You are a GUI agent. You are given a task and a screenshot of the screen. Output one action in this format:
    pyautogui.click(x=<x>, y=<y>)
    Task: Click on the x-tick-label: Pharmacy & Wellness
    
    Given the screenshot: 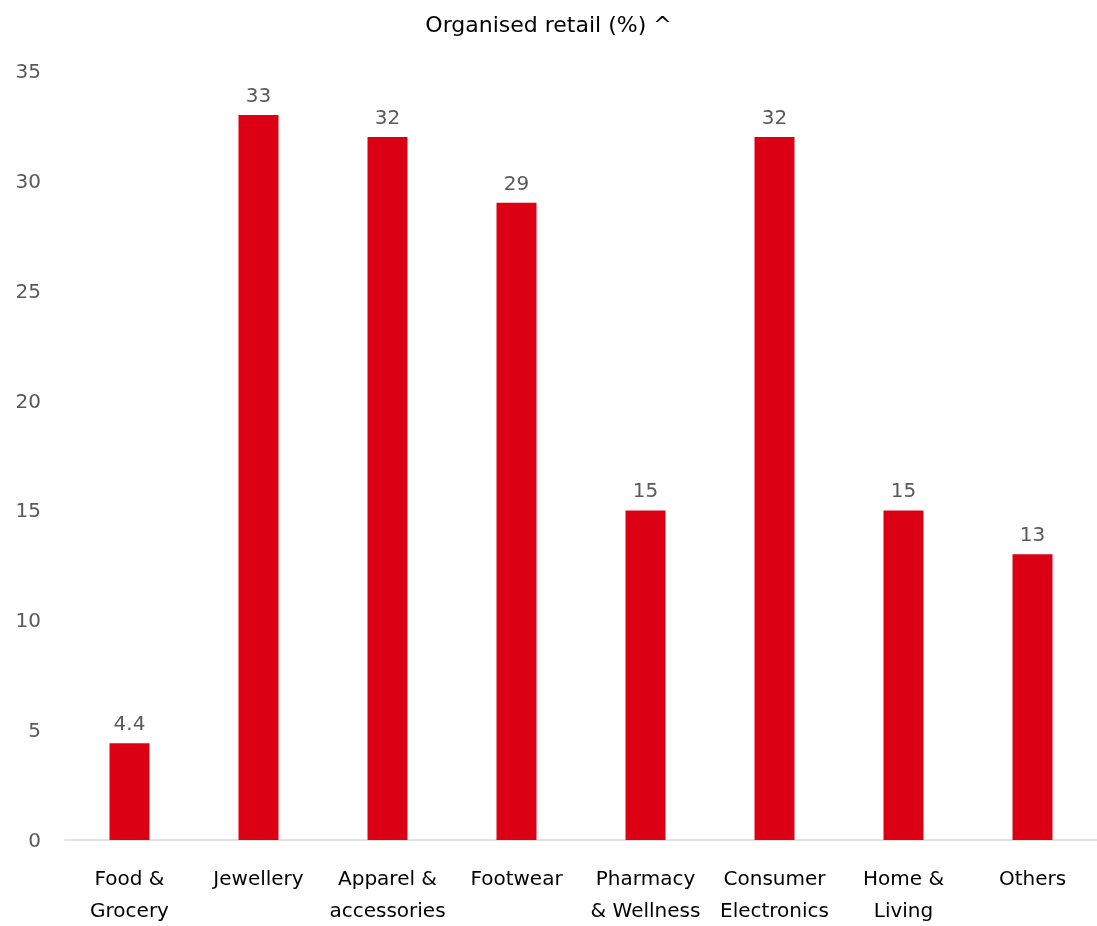 What is the action you would take?
    pyautogui.click(x=645, y=894)
    